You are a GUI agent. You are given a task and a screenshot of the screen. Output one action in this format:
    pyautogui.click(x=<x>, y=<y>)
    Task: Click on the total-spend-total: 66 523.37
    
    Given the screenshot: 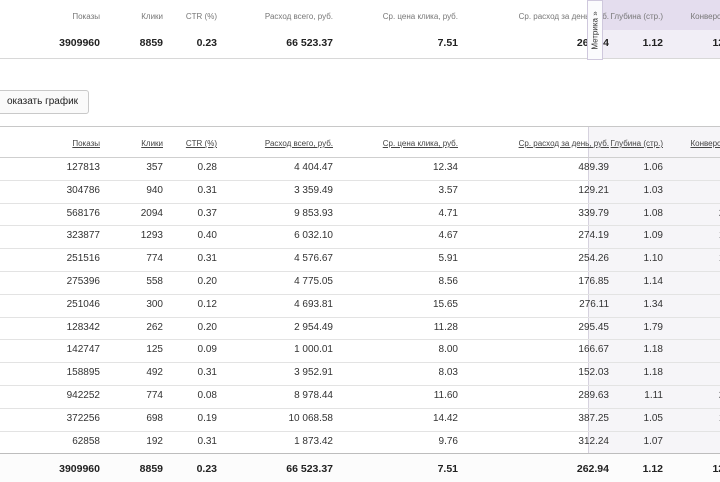 What is the action you would take?
    pyautogui.click(x=309, y=469)
    